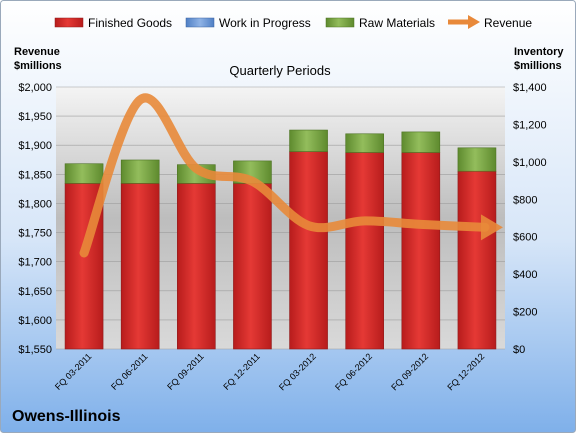  I want to click on left-tick-label: $1,700, so click(35, 263).